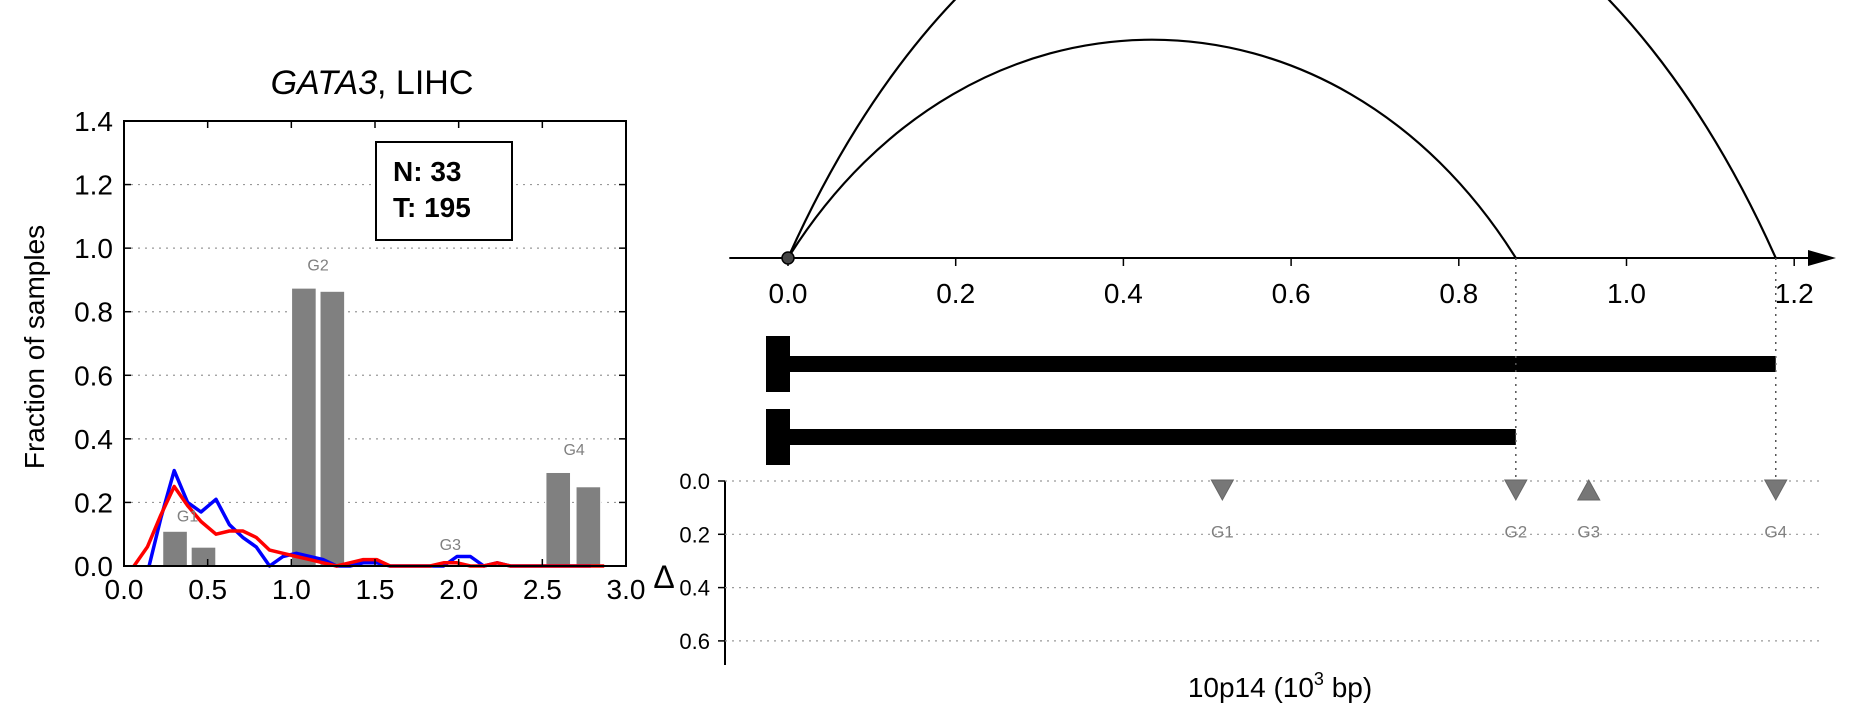 Image resolution: width=1851 pixels, height=718 pixels. Describe the element at coordinates (450, 545) in the screenshot. I see `bar-label: G3` at that location.